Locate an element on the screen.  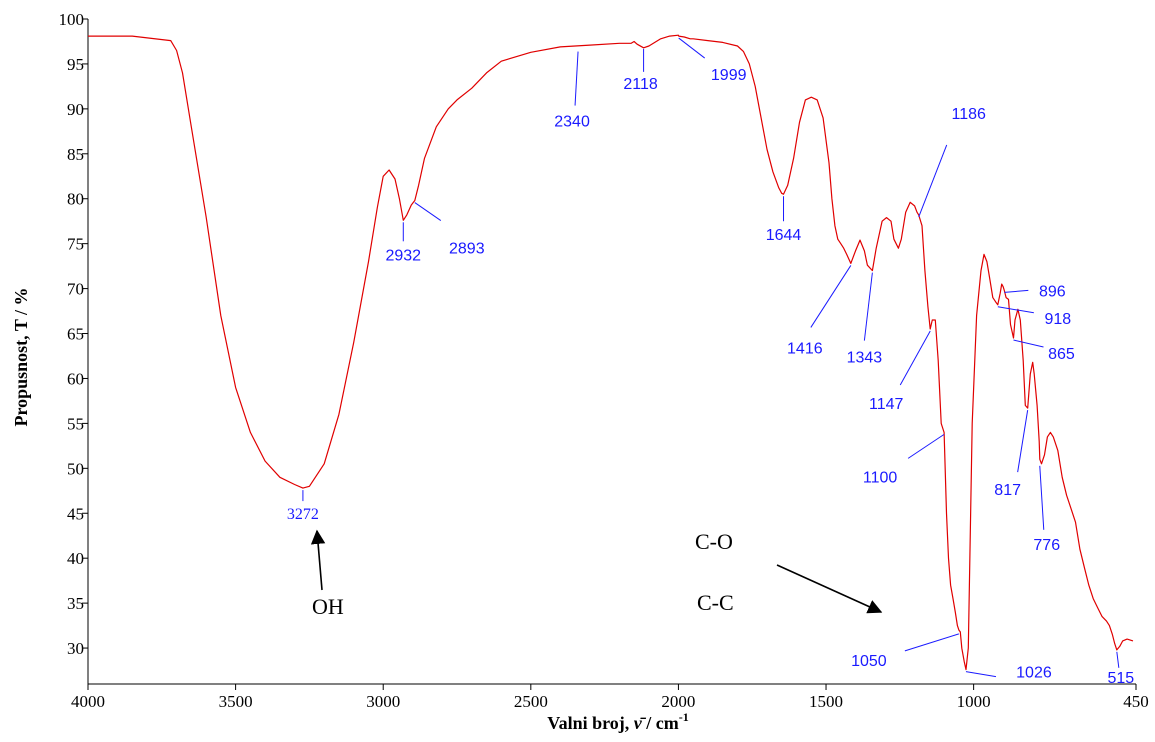
y-tick-label: 60 is located at coordinates (75, 378).